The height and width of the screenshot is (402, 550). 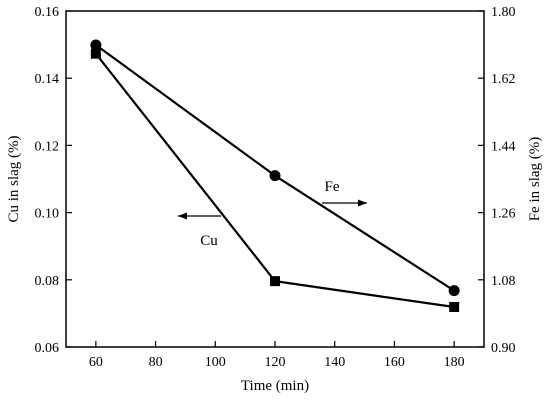 What do you see at coordinates (53, 180) in the screenshot?
I see `y-left-axis-ticks: 0.06 0.08 0.10 0.12 0.14 0.16` at bounding box center [53, 180].